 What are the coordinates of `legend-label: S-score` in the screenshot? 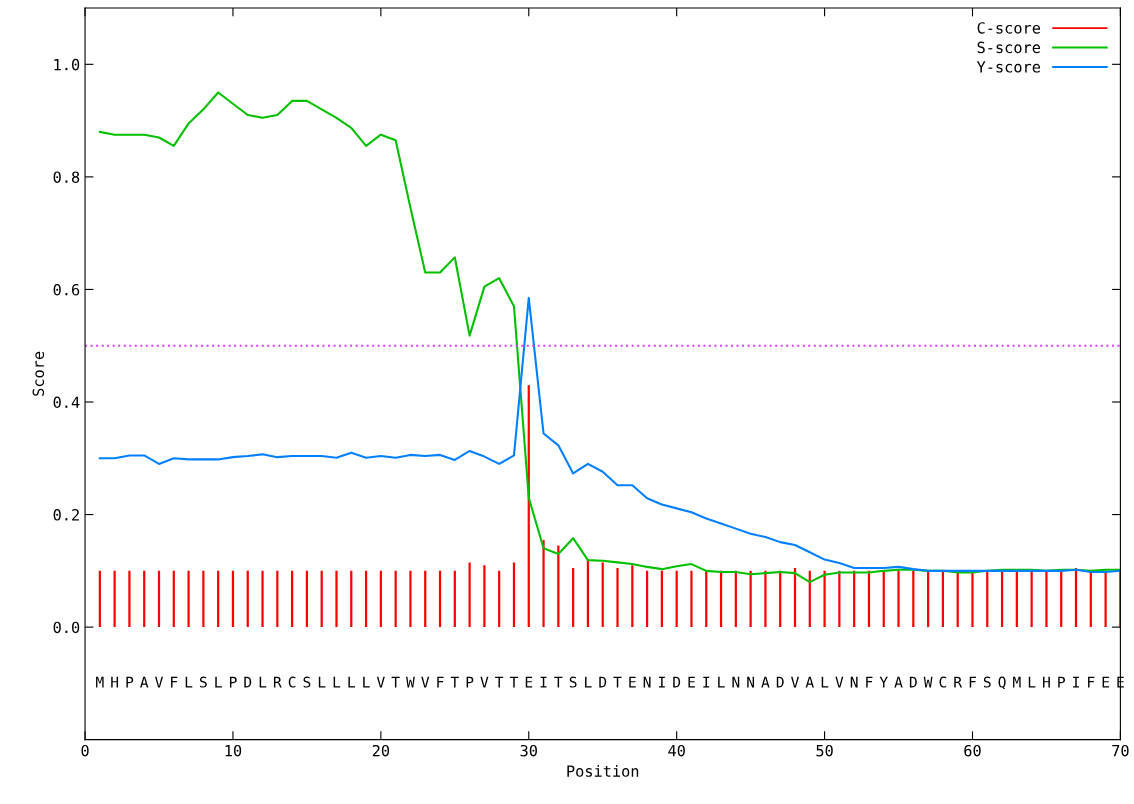 It's located at (1009, 47).